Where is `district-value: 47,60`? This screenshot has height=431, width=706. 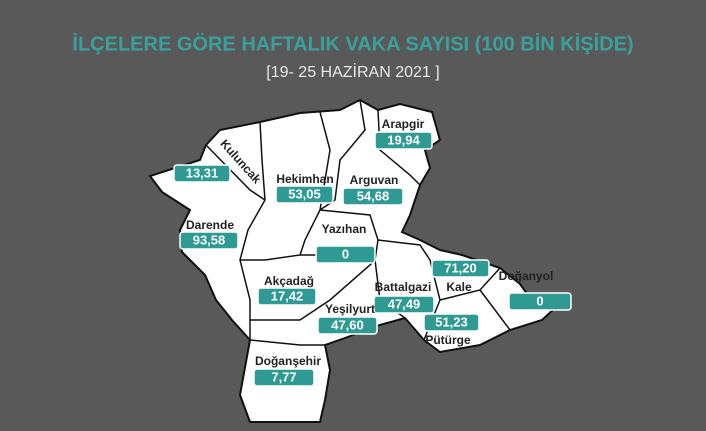 district-value: 47,60 is located at coordinates (347, 324).